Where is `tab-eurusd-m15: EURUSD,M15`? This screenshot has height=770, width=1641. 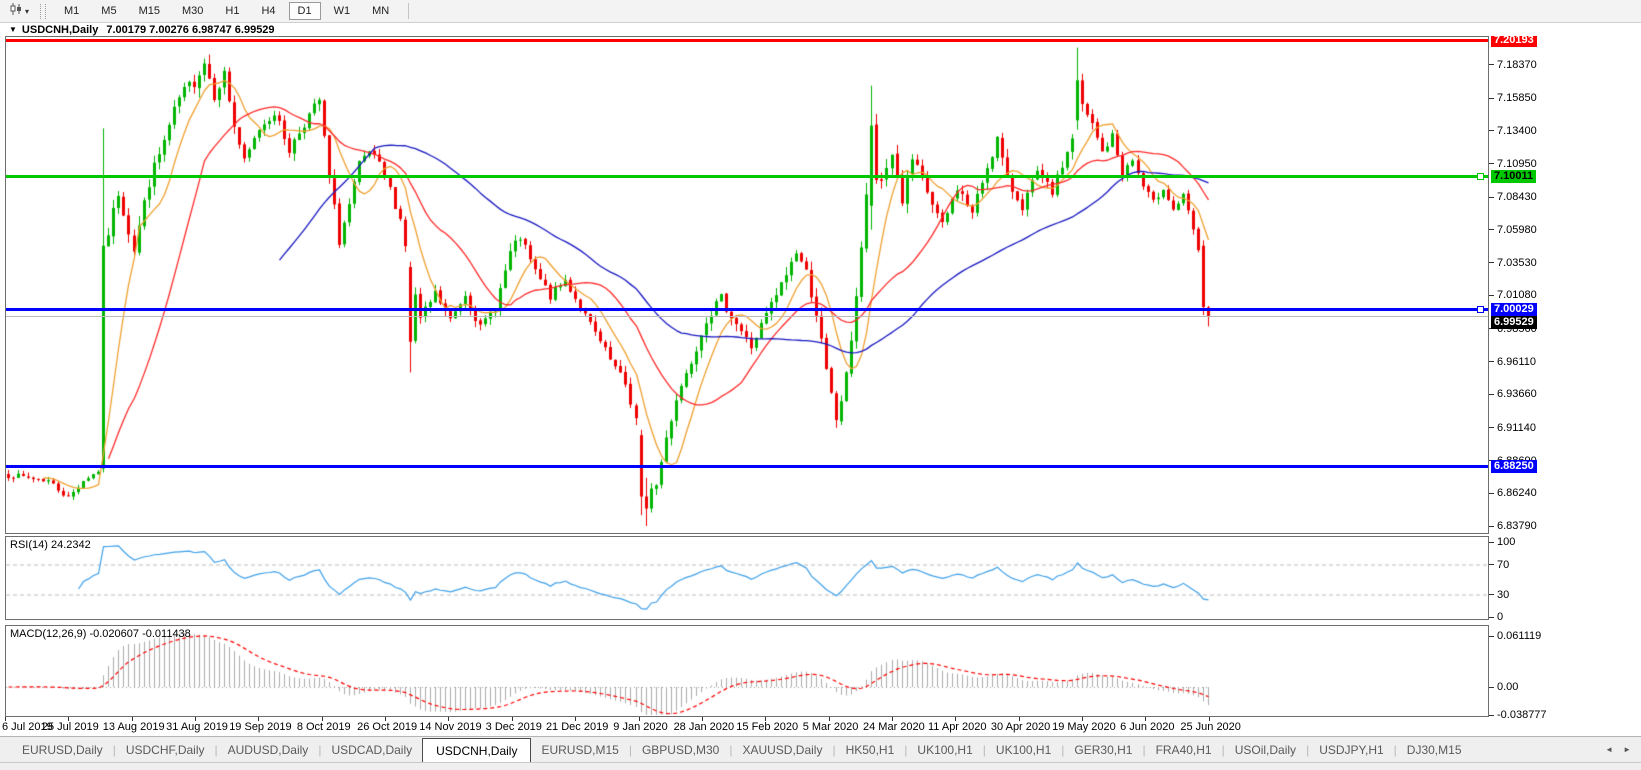 tab-eurusd-m15: EURUSD,M15 is located at coordinates (580, 750).